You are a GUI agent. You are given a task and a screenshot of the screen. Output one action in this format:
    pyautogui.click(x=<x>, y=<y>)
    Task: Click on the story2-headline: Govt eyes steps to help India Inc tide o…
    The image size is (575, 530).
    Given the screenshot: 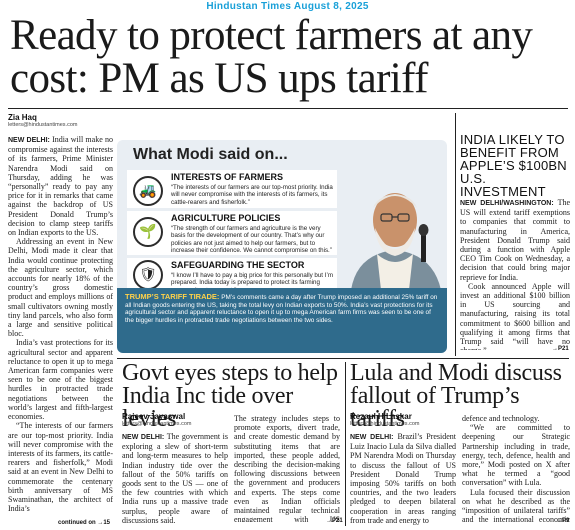 What is the action you would take?
    pyautogui.click(x=230, y=396)
    